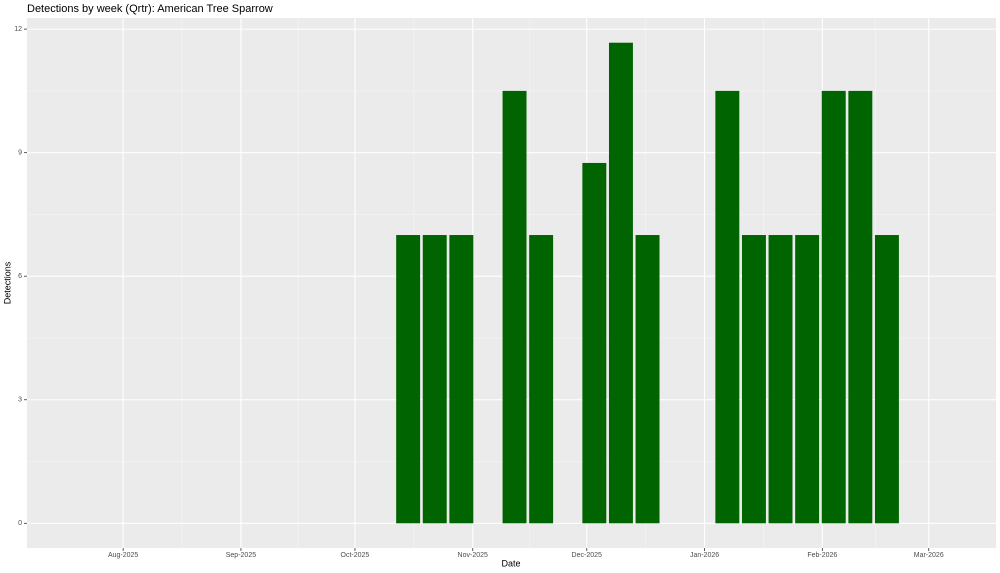 The height and width of the screenshot is (573, 1000). I want to click on x-tick-label: Aug-2025, so click(123, 555).